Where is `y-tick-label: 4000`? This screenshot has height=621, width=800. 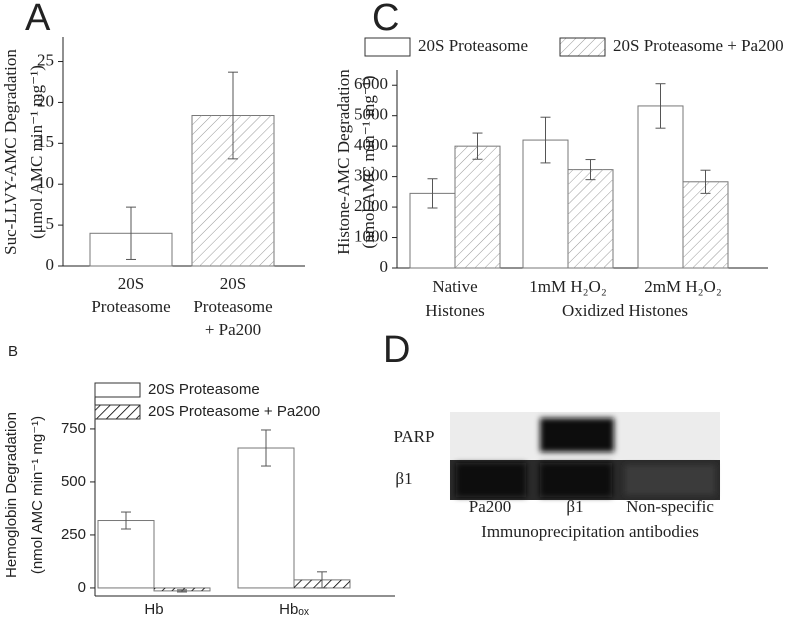
y-tick-label: 4000 is located at coordinates (371, 144).